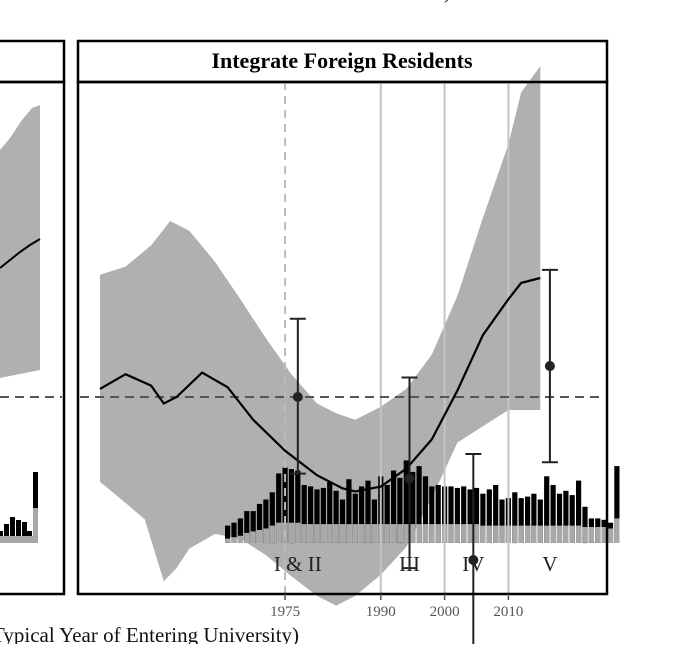 This screenshot has height=649, width=682. Describe the element at coordinates (447, 1) in the screenshot. I see `top-cropped-label: )` at that location.